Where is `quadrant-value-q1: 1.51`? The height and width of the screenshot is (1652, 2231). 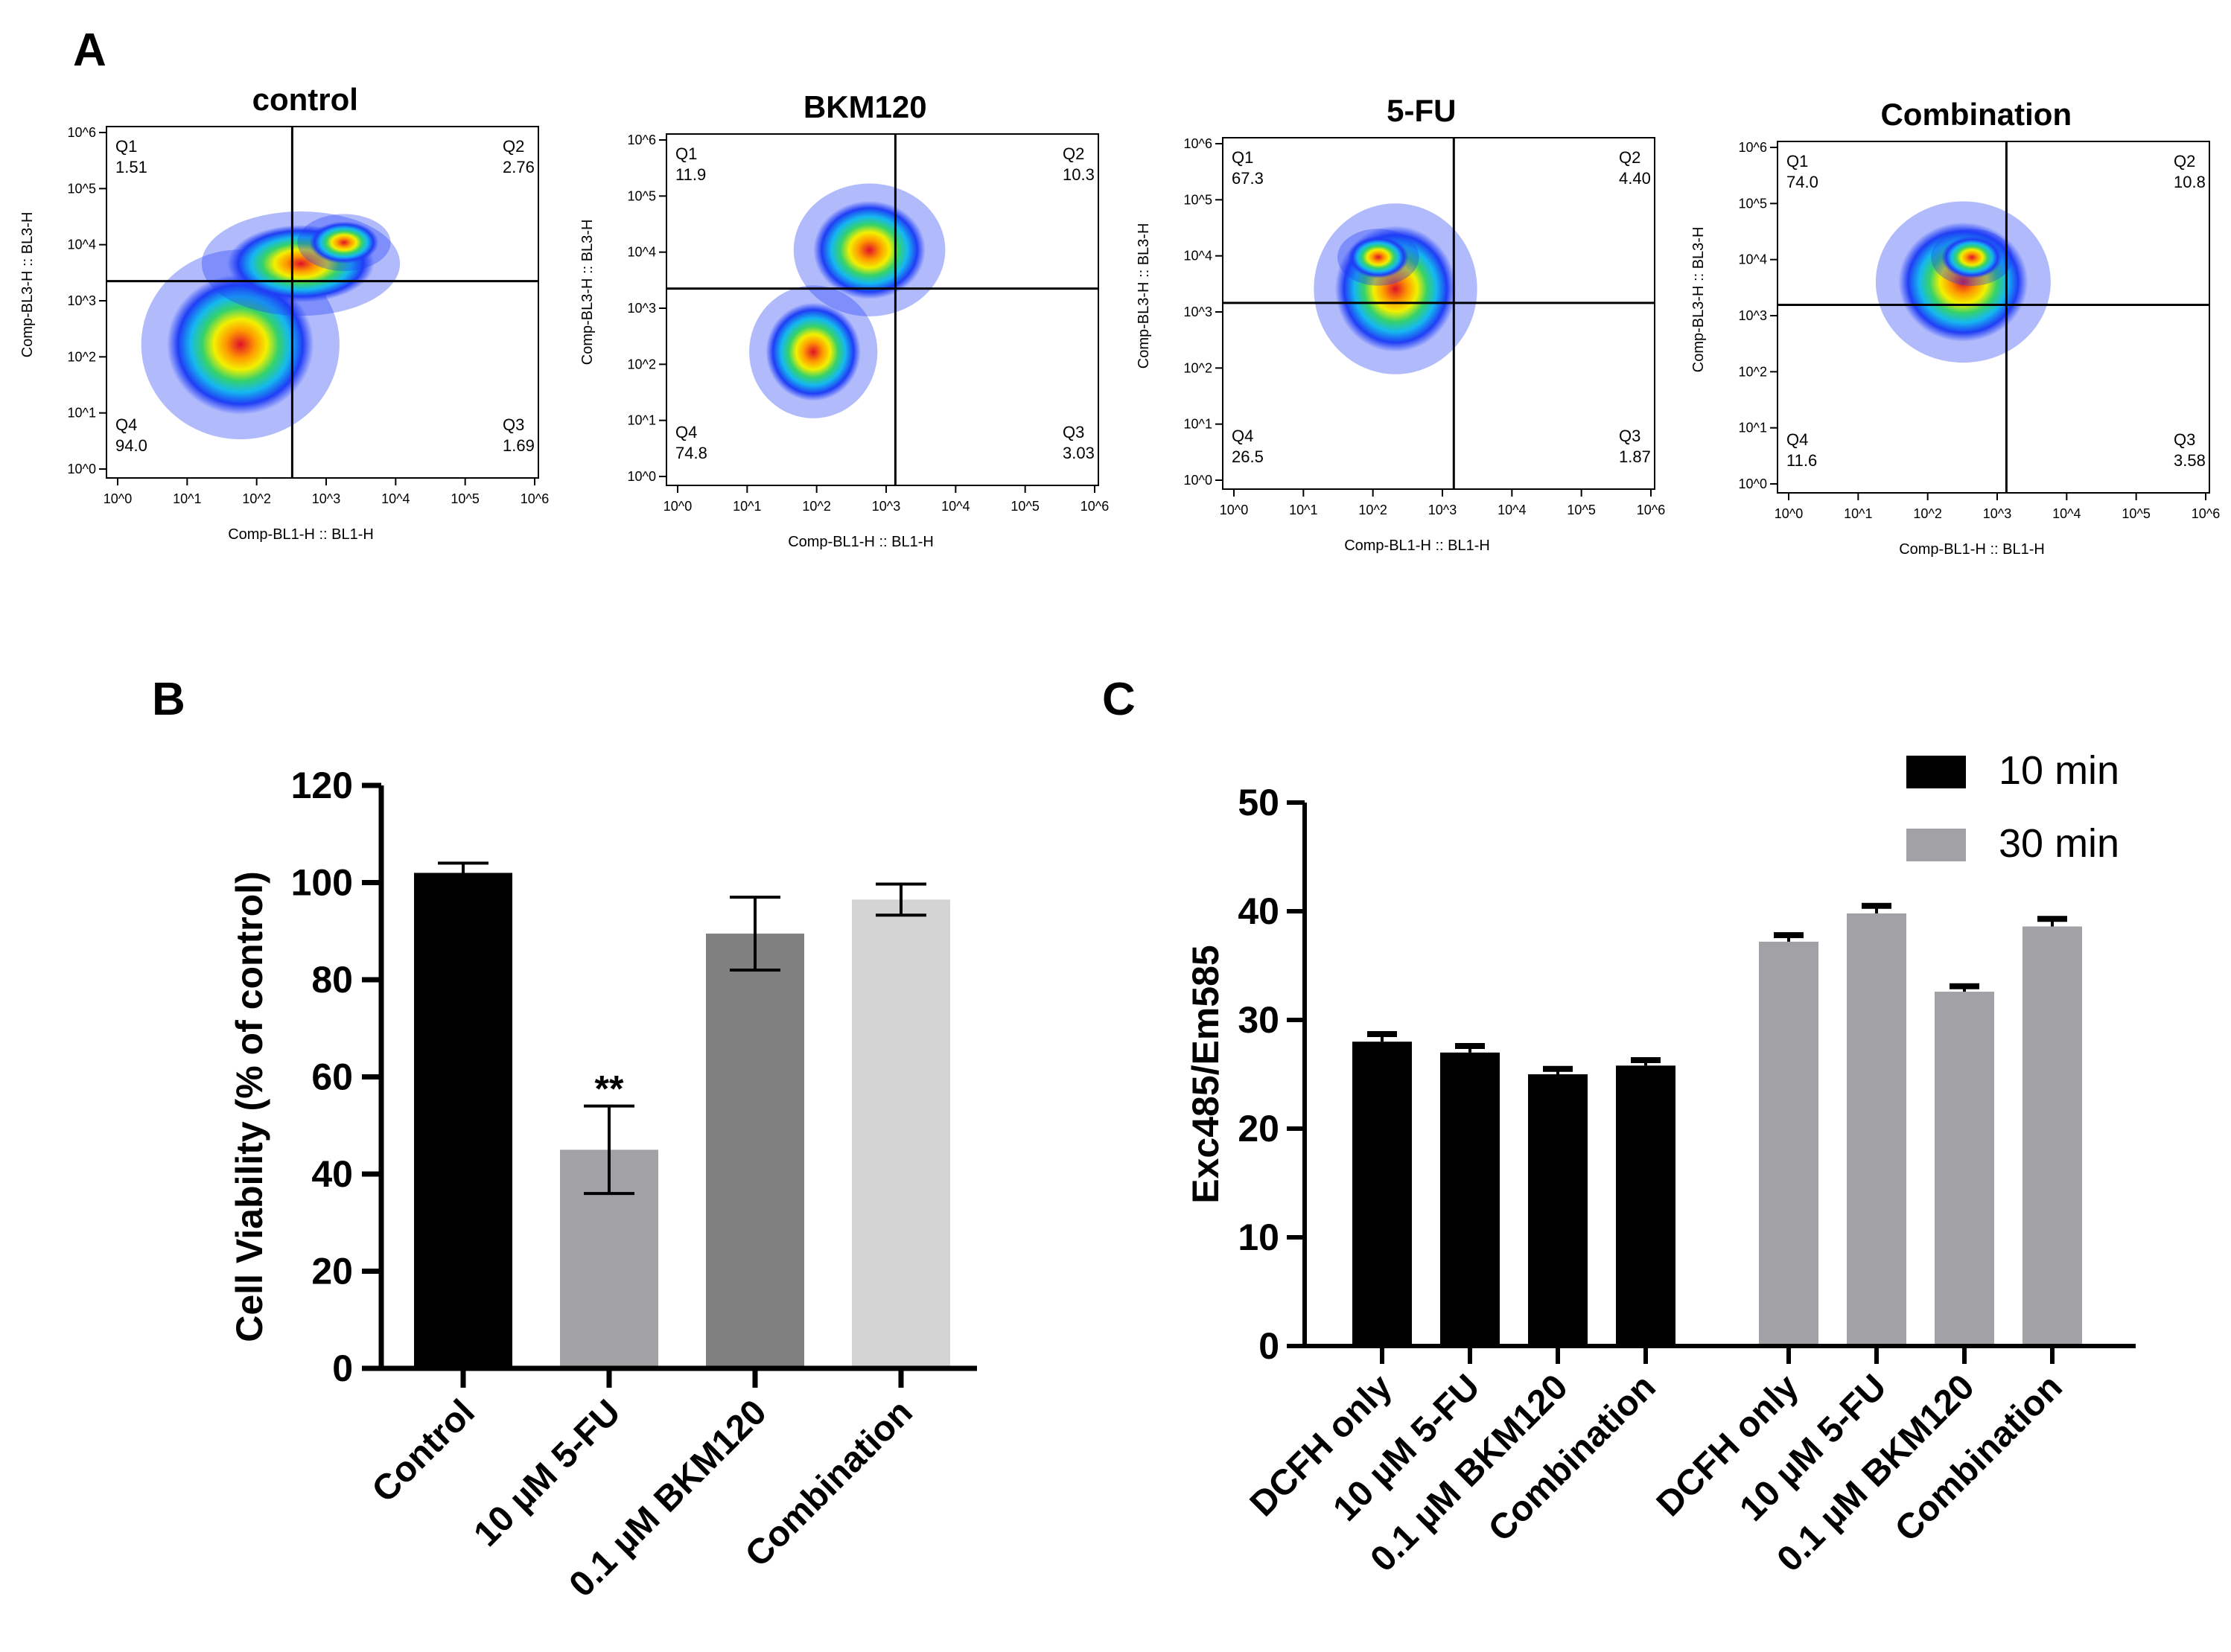 quadrant-value-q1: 1.51 is located at coordinates (131, 167).